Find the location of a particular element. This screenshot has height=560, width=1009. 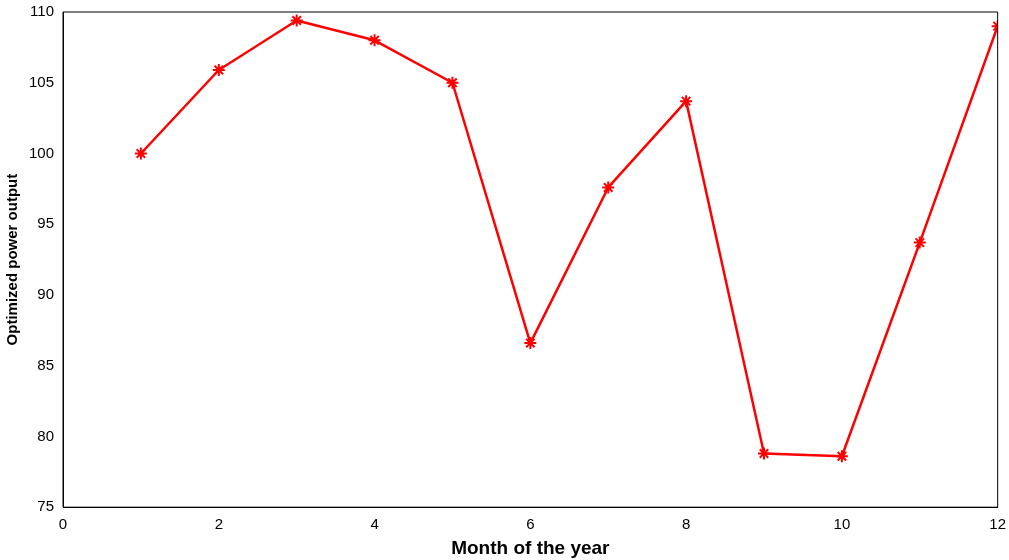

y-axis-title: Optimized power output is located at coordinates (12, 259).